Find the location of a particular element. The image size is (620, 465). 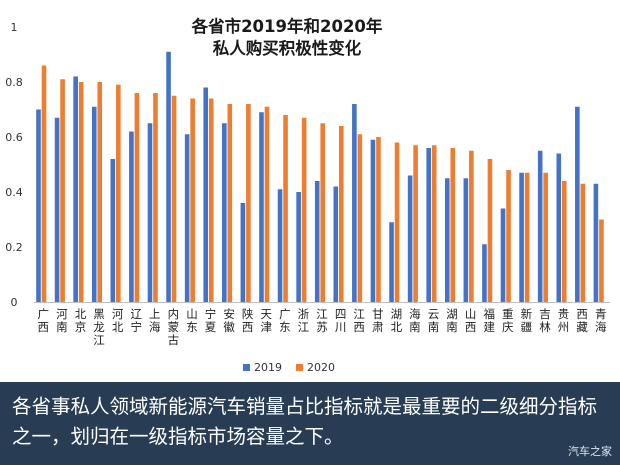

bar-2020-湖北 is located at coordinates (397, 222).